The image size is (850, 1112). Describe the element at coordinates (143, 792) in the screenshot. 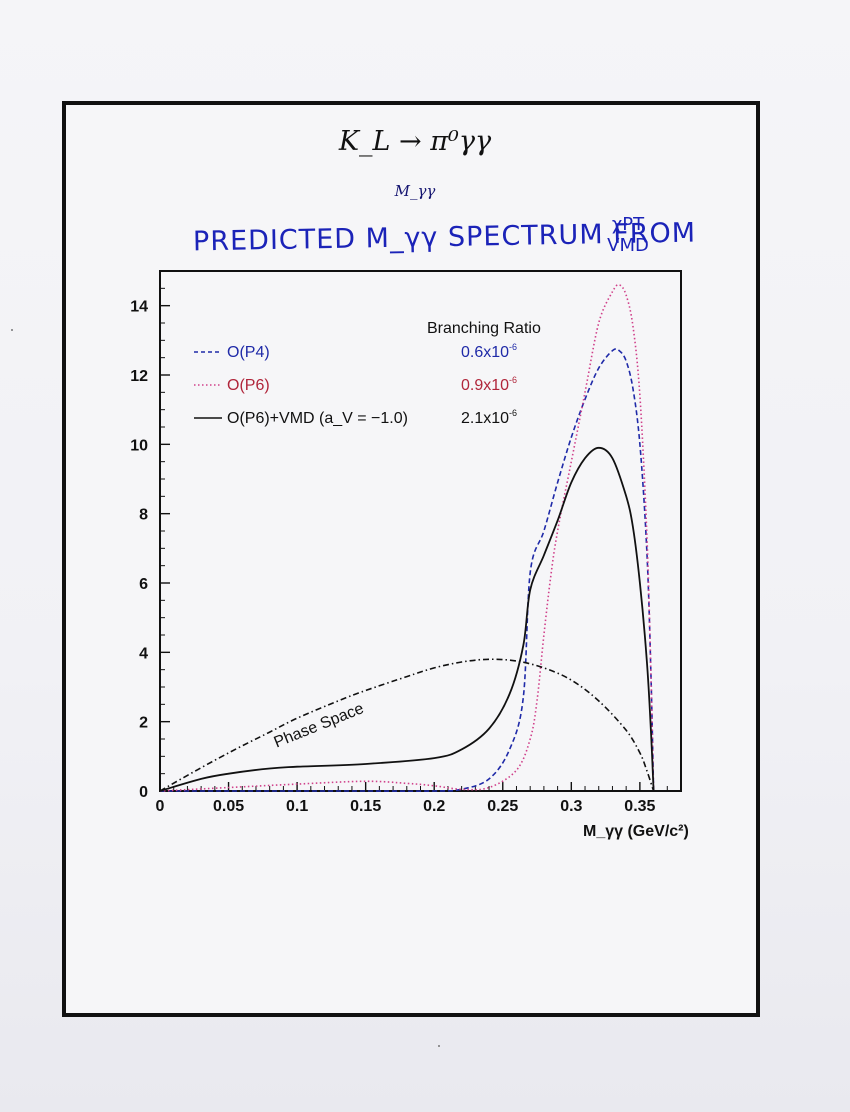

I see `y-tick-label: 0` at that location.